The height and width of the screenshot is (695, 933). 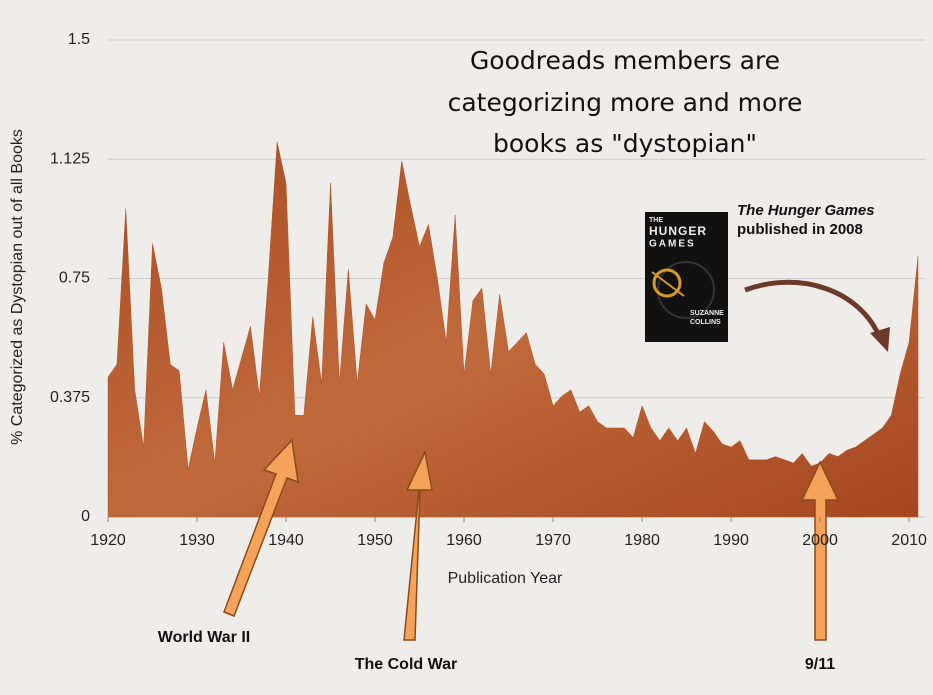 What do you see at coordinates (74, 278) in the screenshot?
I see `y-tick-label: 0.75` at bounding box center [74, 278].